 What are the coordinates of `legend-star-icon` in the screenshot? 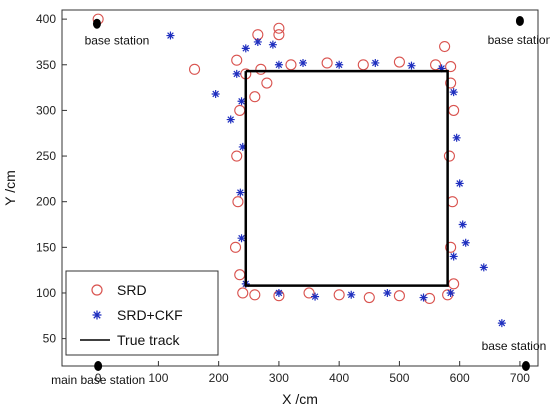 It's located at (97, 315).